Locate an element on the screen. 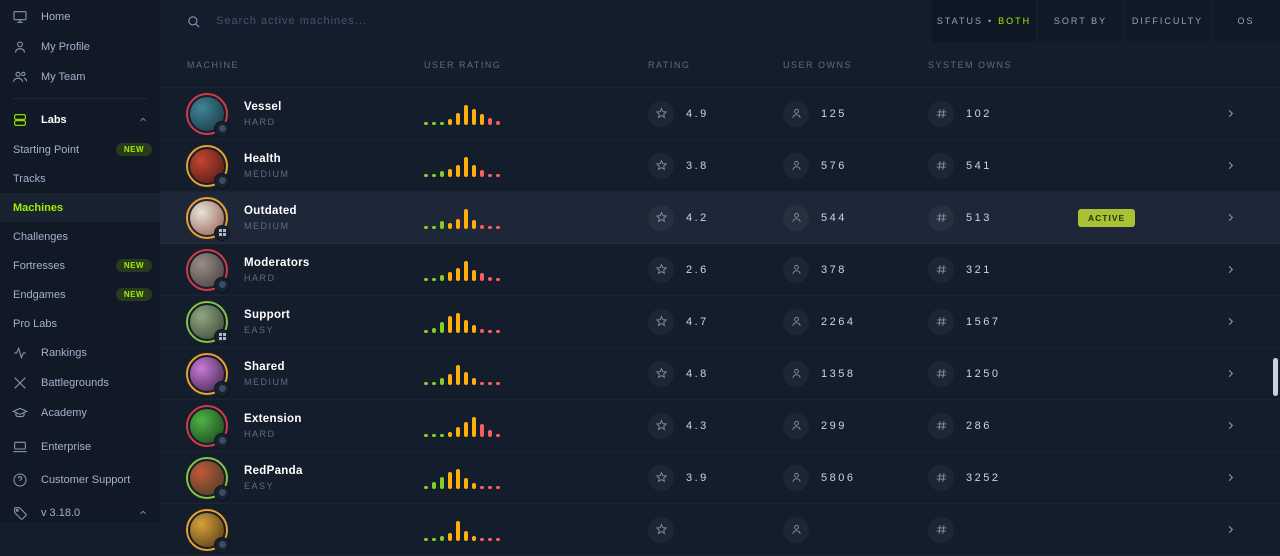  column-header-machine: MACHINE is located at coordinates (213, 64).